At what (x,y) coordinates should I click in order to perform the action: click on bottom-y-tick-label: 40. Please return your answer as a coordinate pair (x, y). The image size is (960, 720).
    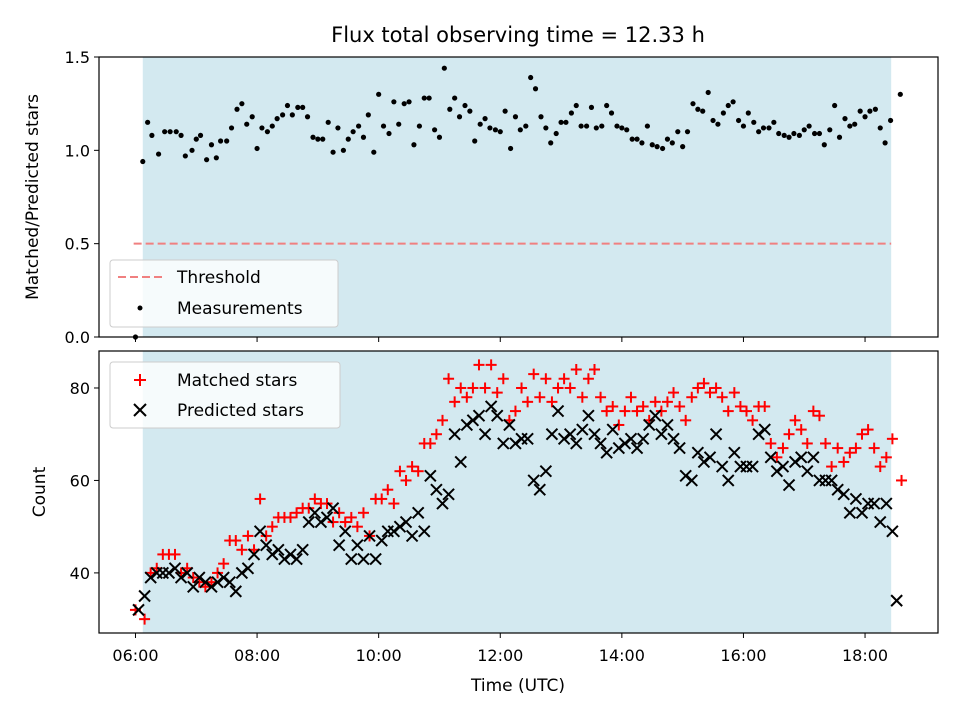
    Looking at the image, I should click on (80, 573).